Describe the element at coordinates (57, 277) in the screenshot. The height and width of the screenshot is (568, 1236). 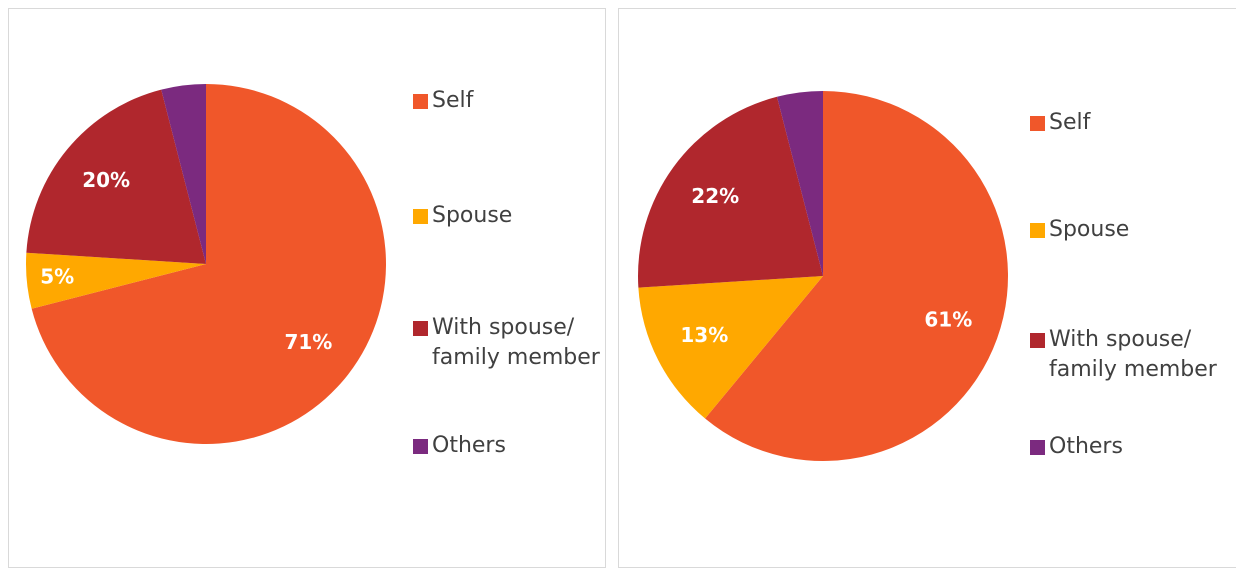
I see `data-label: 5%` at that location.